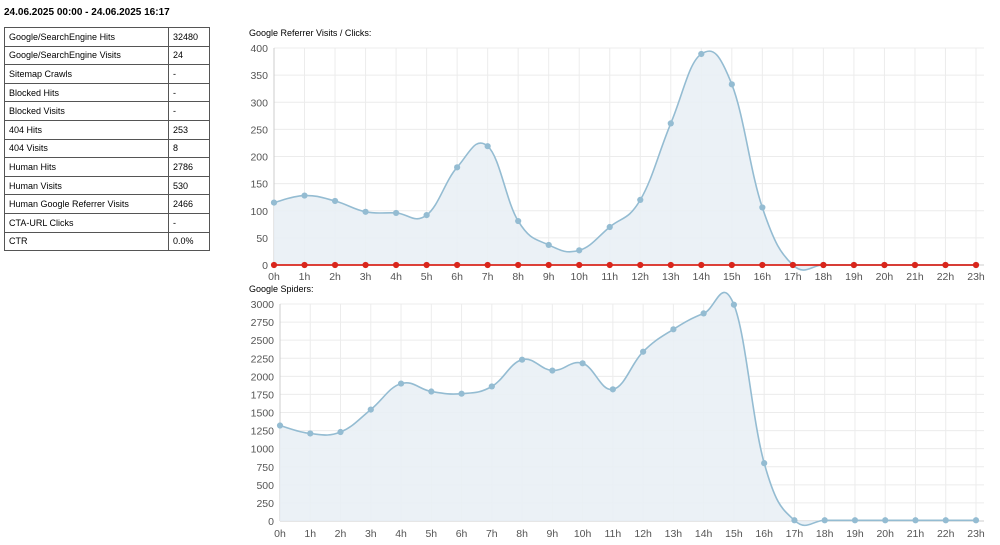 Image resolution: width=1000 pixels, height=545 pixels. What do you see at coordinates (263, 323) in the screenshot?
I see `y-tick-label: 2750` at bounding box center [263, 323].